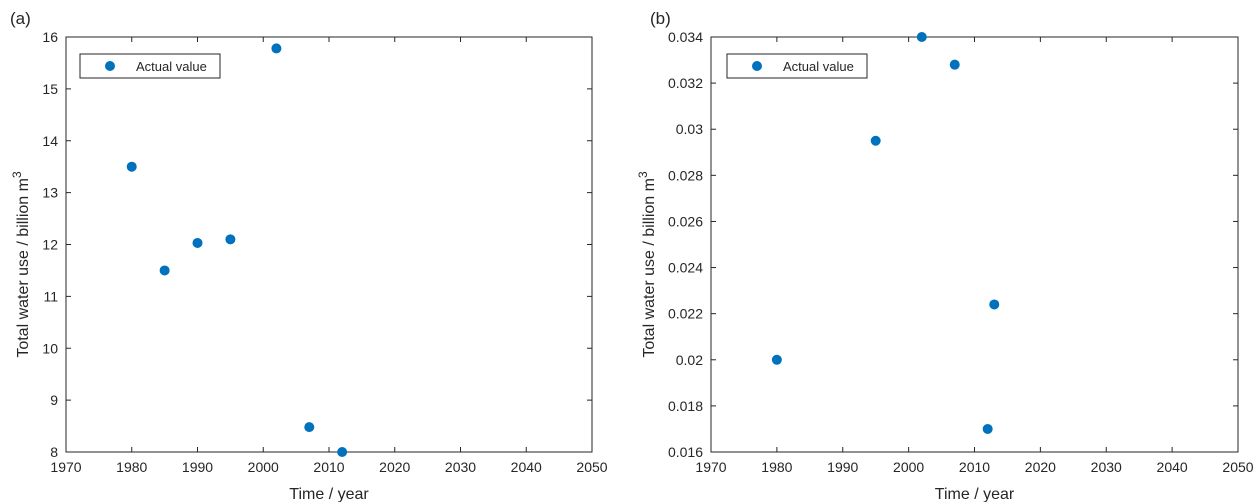  I want to click on y-tick-label: 14, so click(50, 141).